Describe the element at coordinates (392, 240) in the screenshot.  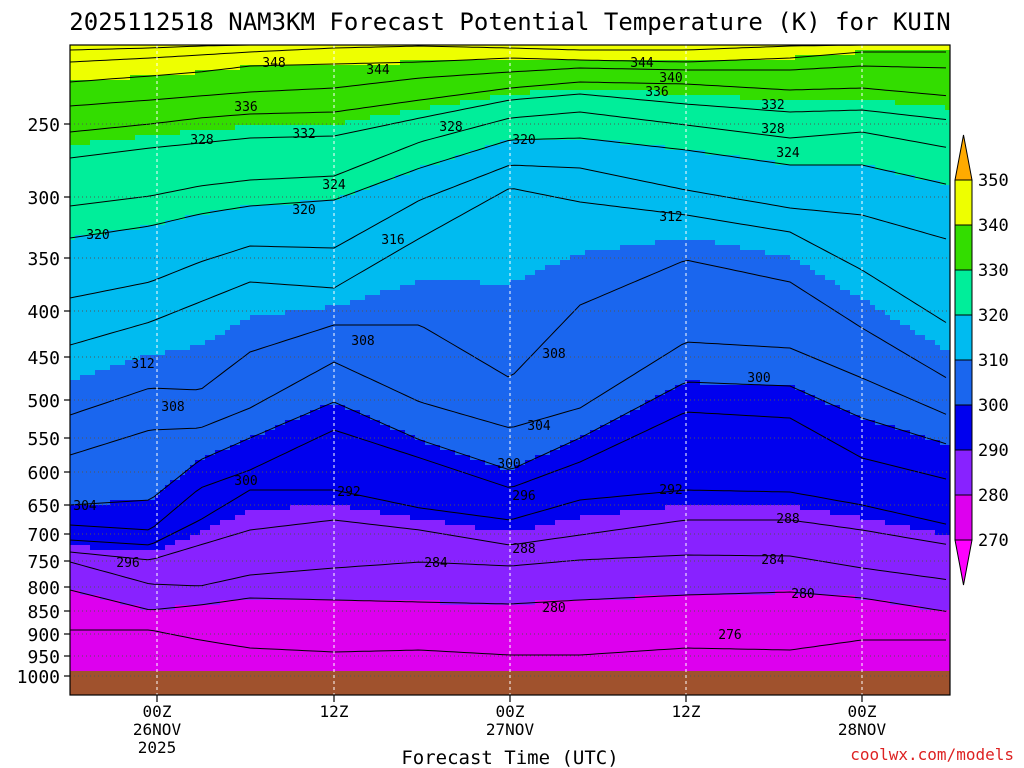
I see `contour-label: 316` at that location.